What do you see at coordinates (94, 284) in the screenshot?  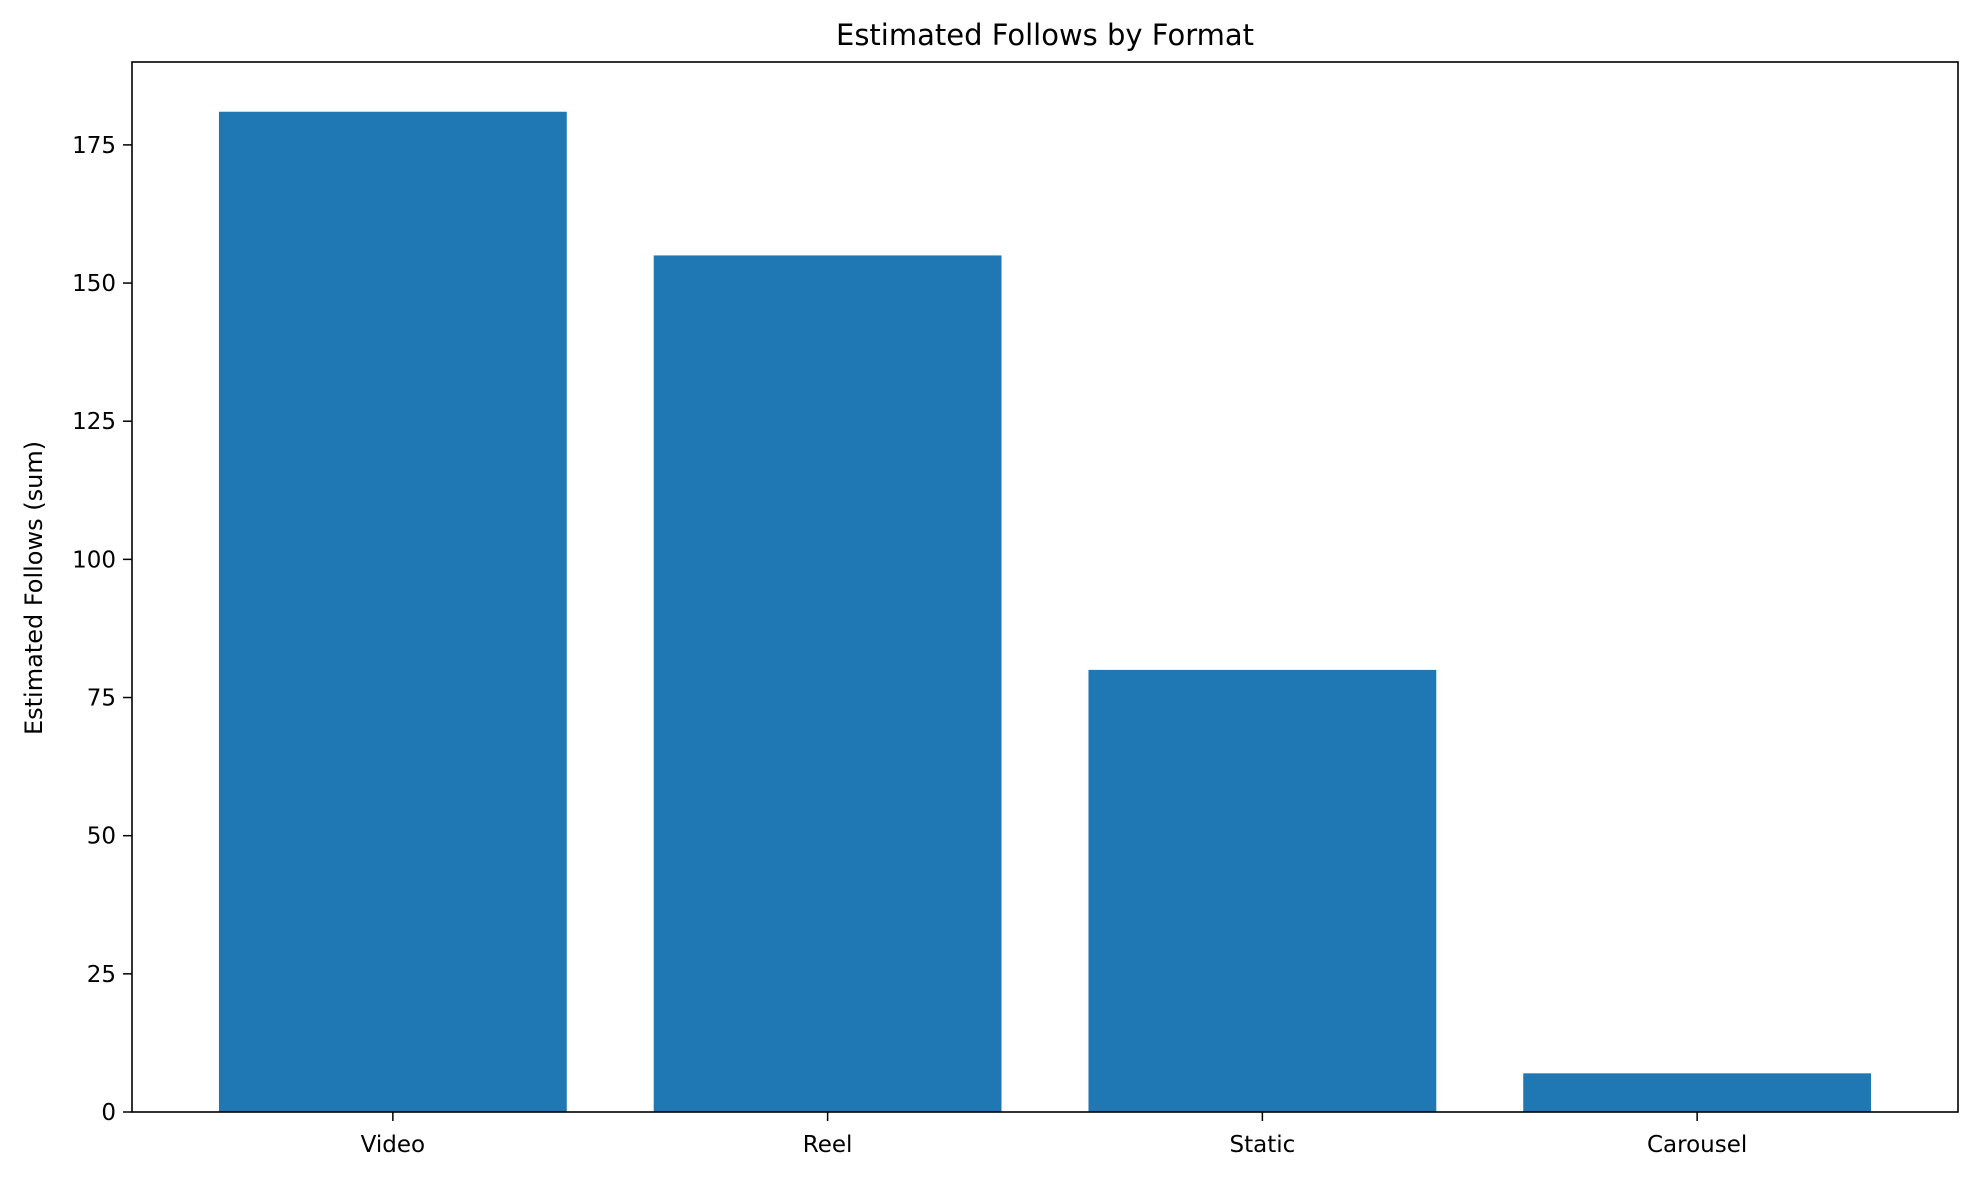 I see `y-tick-label: 150` at bounding box center [94, 284].